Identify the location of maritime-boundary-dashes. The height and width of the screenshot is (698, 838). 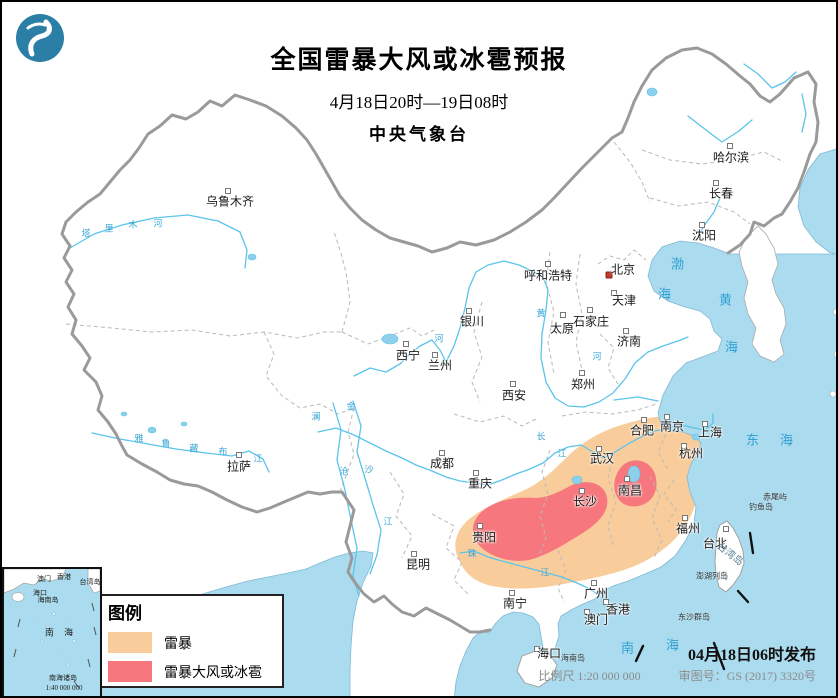
(694, 601).